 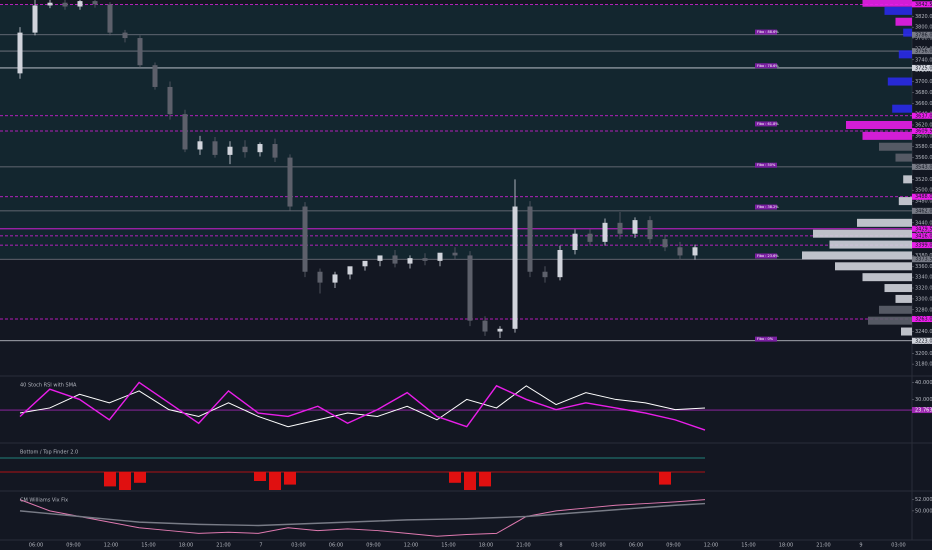 What do you see at coordinates (922, 410) in the screenshot?
I see `reference-tag` at bounding box center [922, 410].